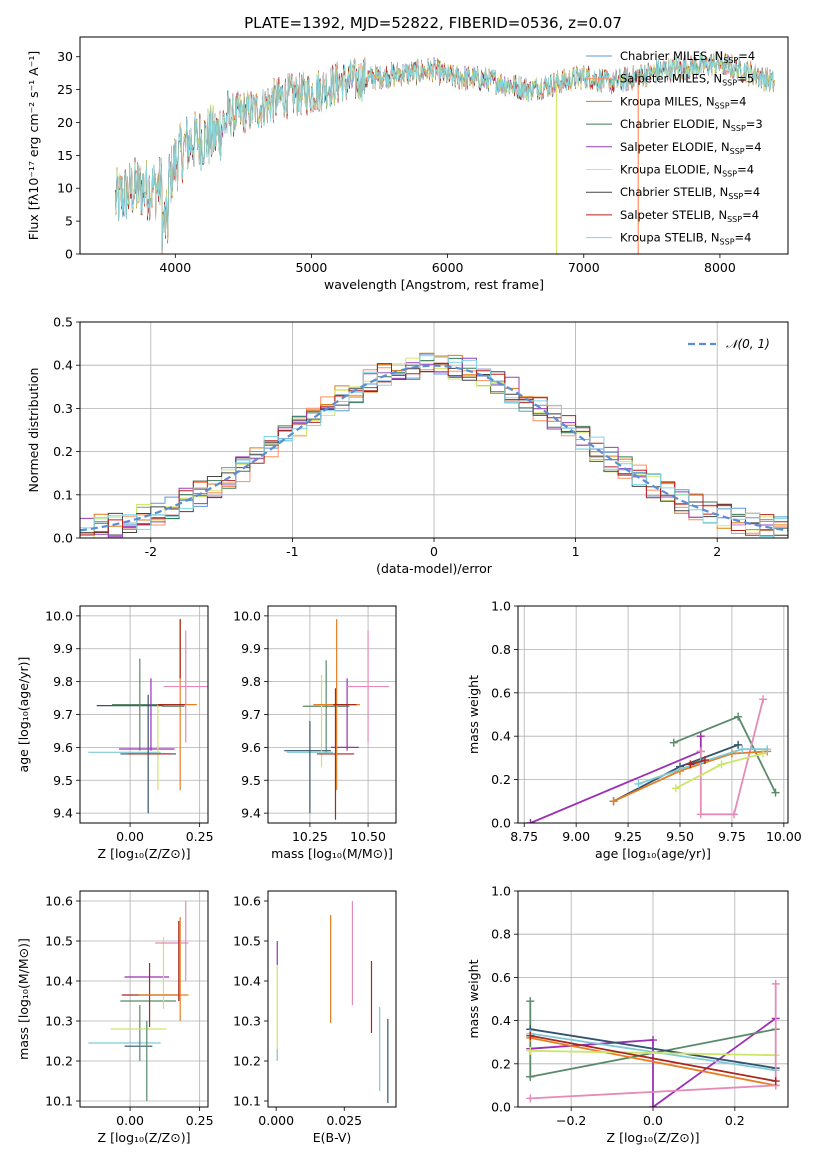  I want to click on x-tick-label: 2, so click(717, 551).